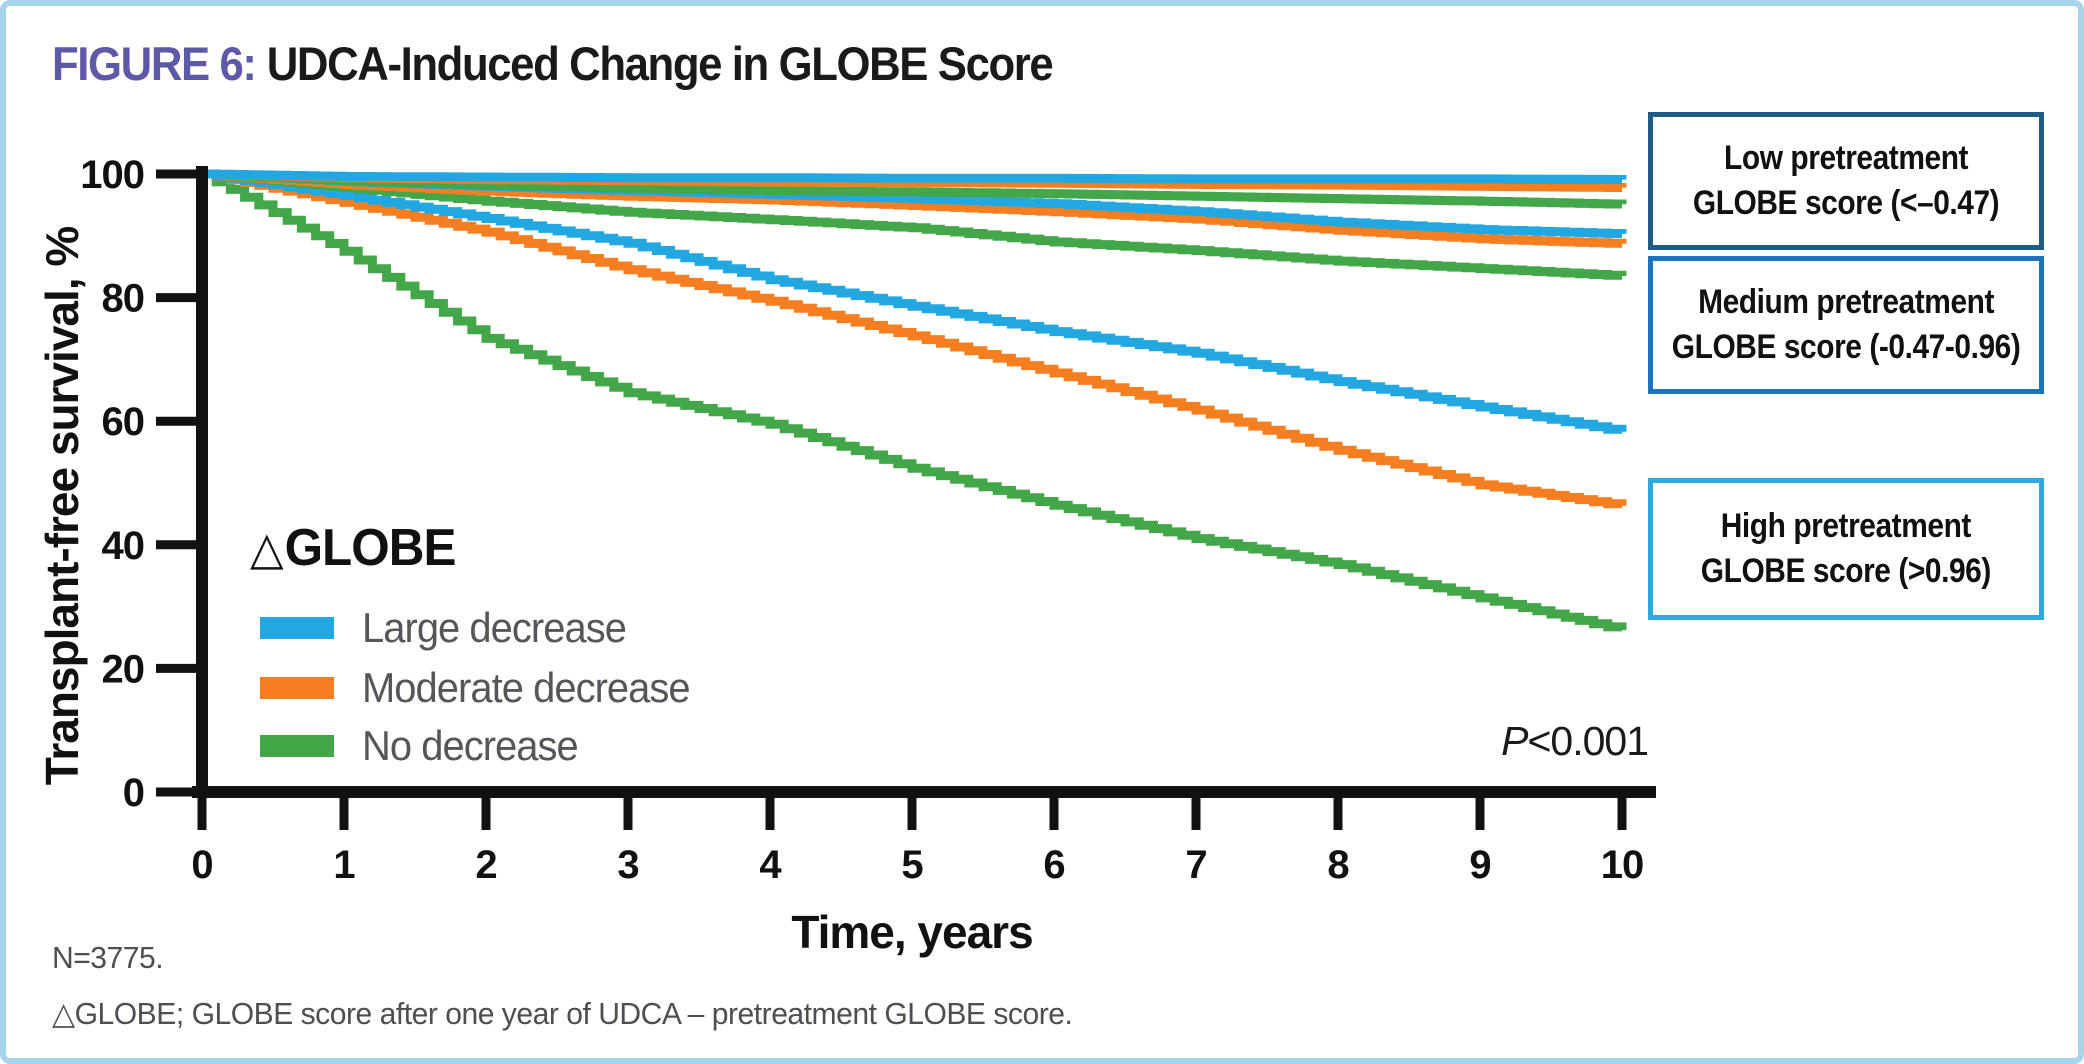  What do you see at coordinates (1846, 526) in the screenshot?
I see `annotation-line: High pretreatment` at bounding box center [1846, 526].